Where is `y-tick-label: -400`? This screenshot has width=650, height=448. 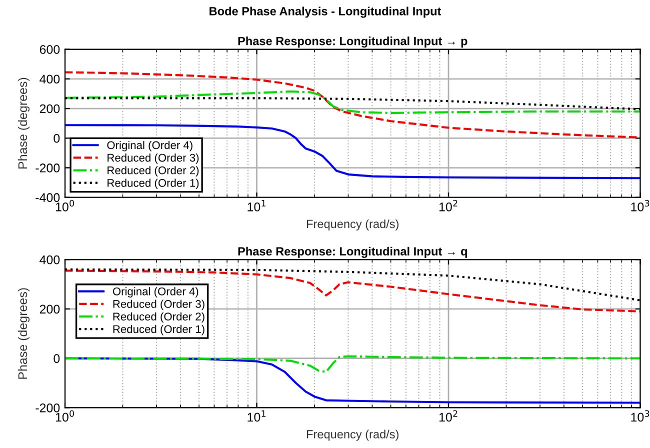 y-tick-label: -400 is located at coordinates (48, 197).